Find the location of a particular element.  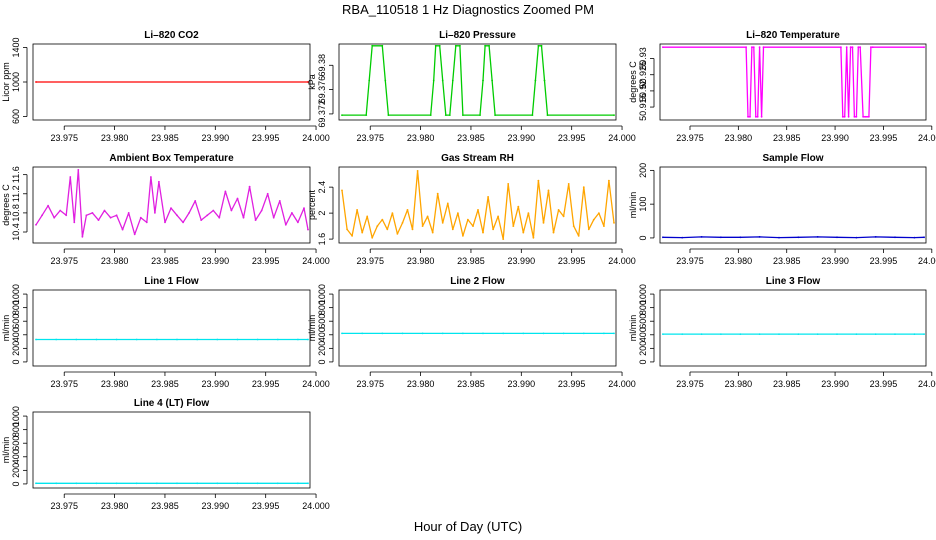

y-tick-label: 800 is located at coordinates (16, 429).